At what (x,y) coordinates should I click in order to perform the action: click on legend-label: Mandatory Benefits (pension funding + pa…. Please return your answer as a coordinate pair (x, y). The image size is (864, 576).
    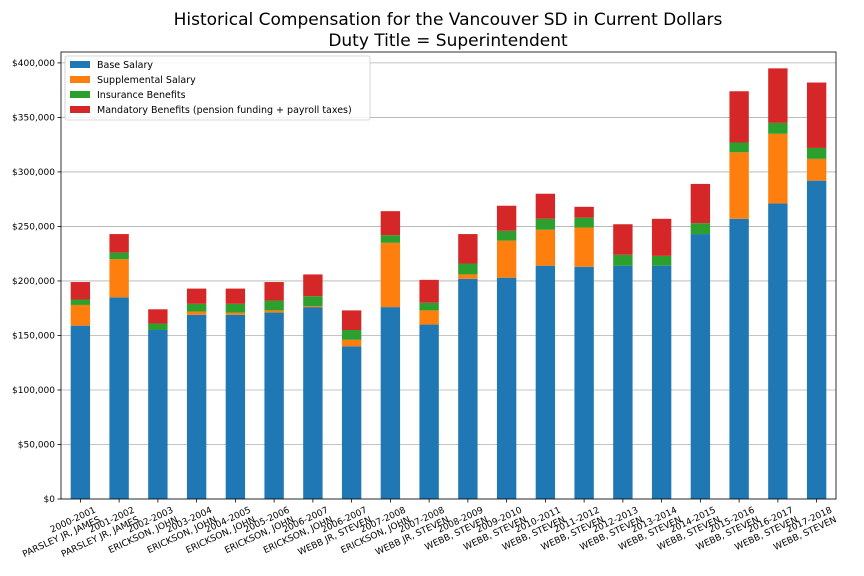
    Looking at the image, I should click on (224, 110).